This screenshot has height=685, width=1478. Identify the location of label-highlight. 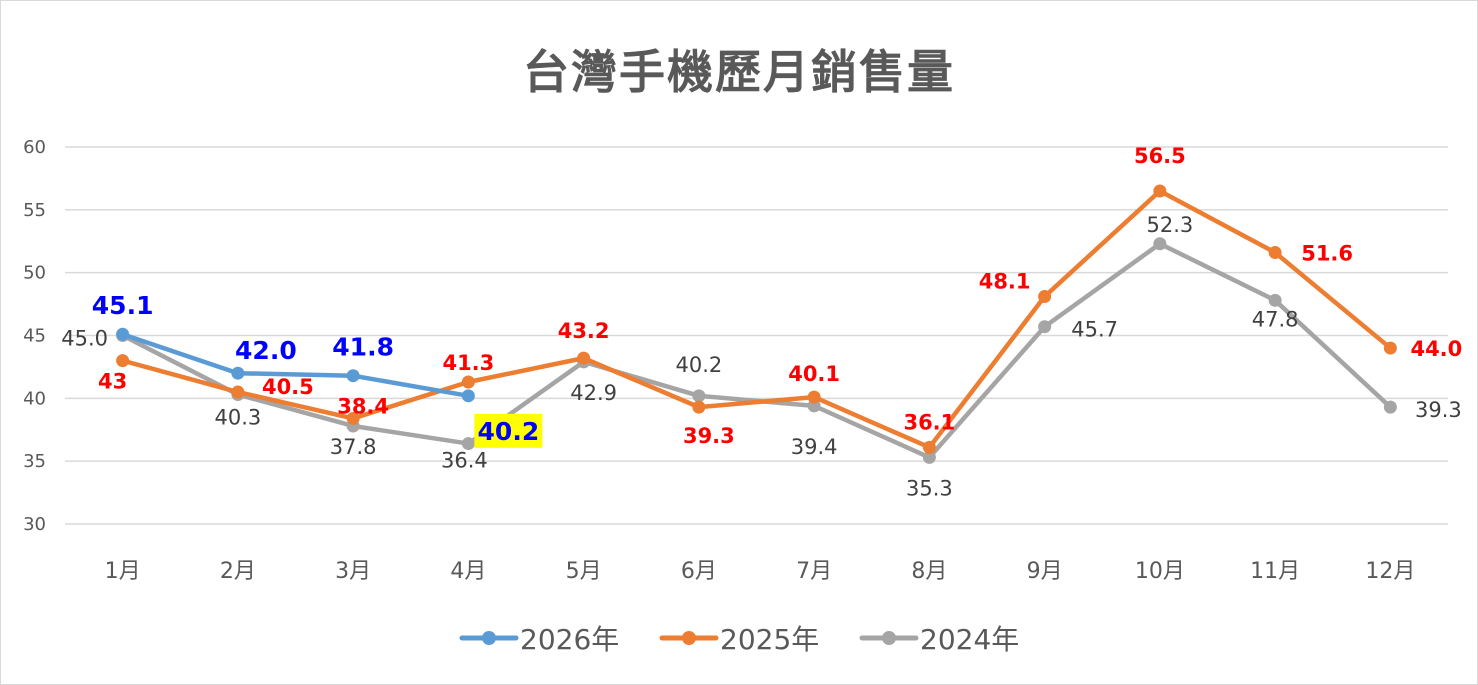
(508, 430).